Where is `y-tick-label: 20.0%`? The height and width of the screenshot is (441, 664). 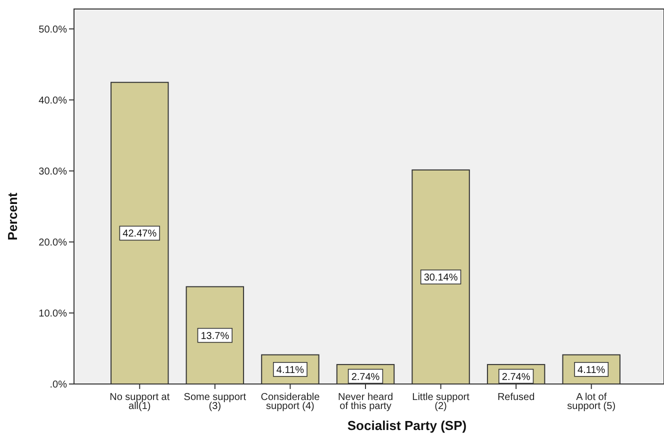 y-tick-label: 20.0% is located at coordinates (53, 242).